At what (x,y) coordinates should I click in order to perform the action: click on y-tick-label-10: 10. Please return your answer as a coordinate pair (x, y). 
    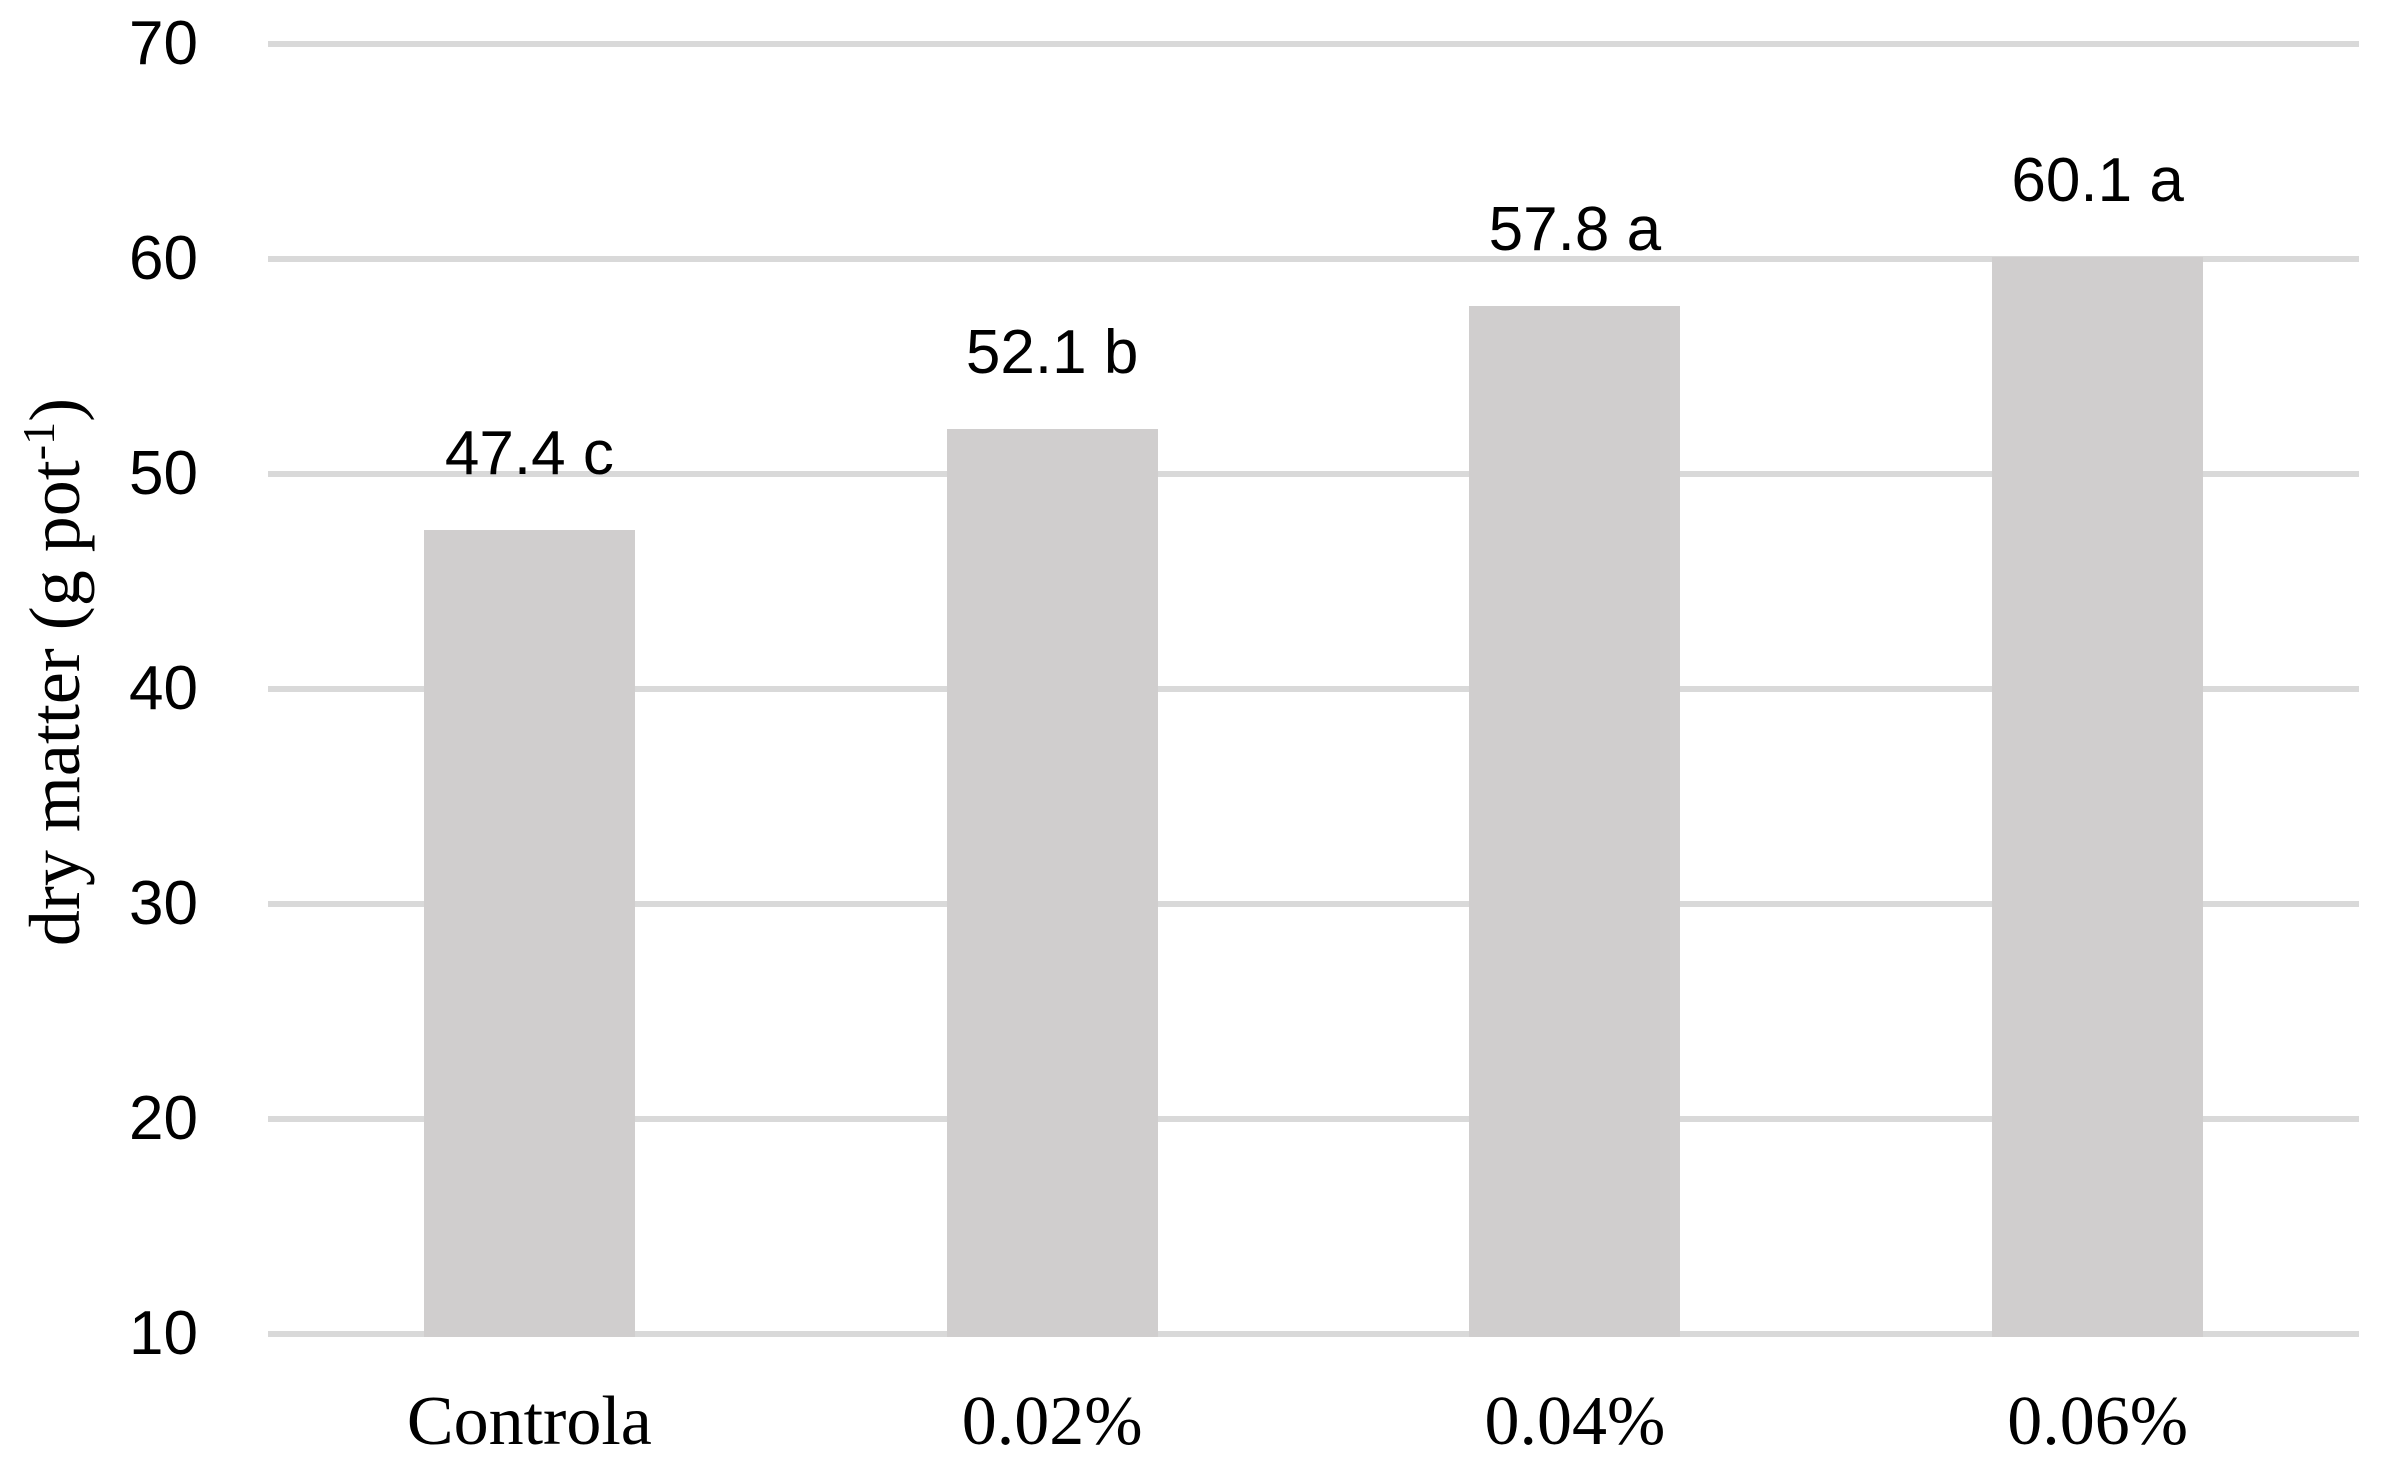
    Looking at the image, I should click on (163, 1333).